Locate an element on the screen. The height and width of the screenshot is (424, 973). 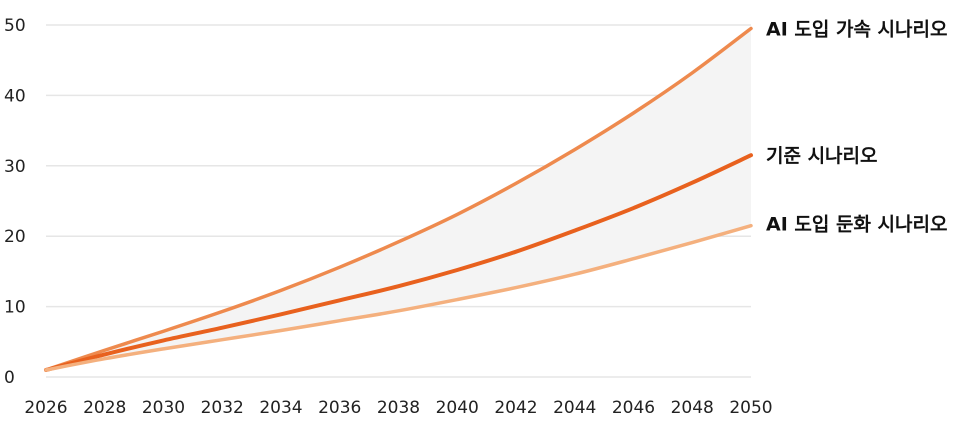
y-tick-label: 40 is located at coordinates (15, 96).